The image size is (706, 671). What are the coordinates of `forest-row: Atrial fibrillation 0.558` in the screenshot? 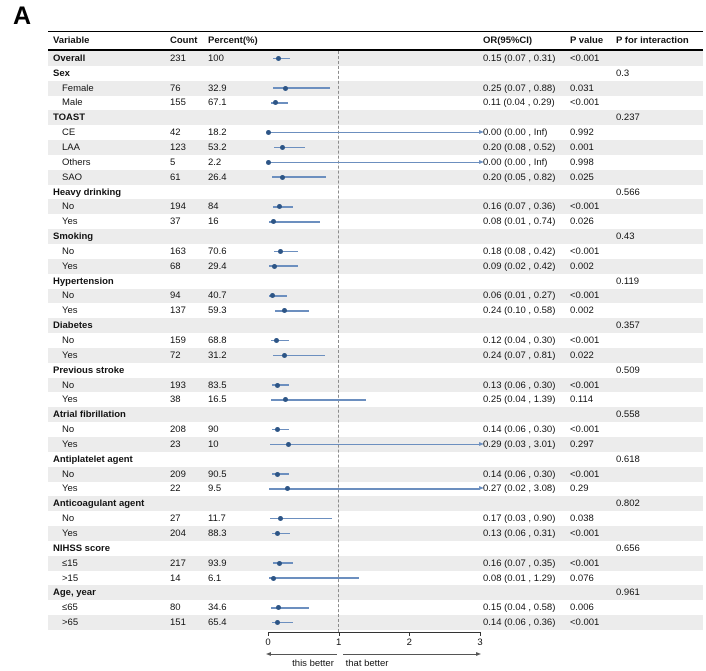 It's located at (375, 415).